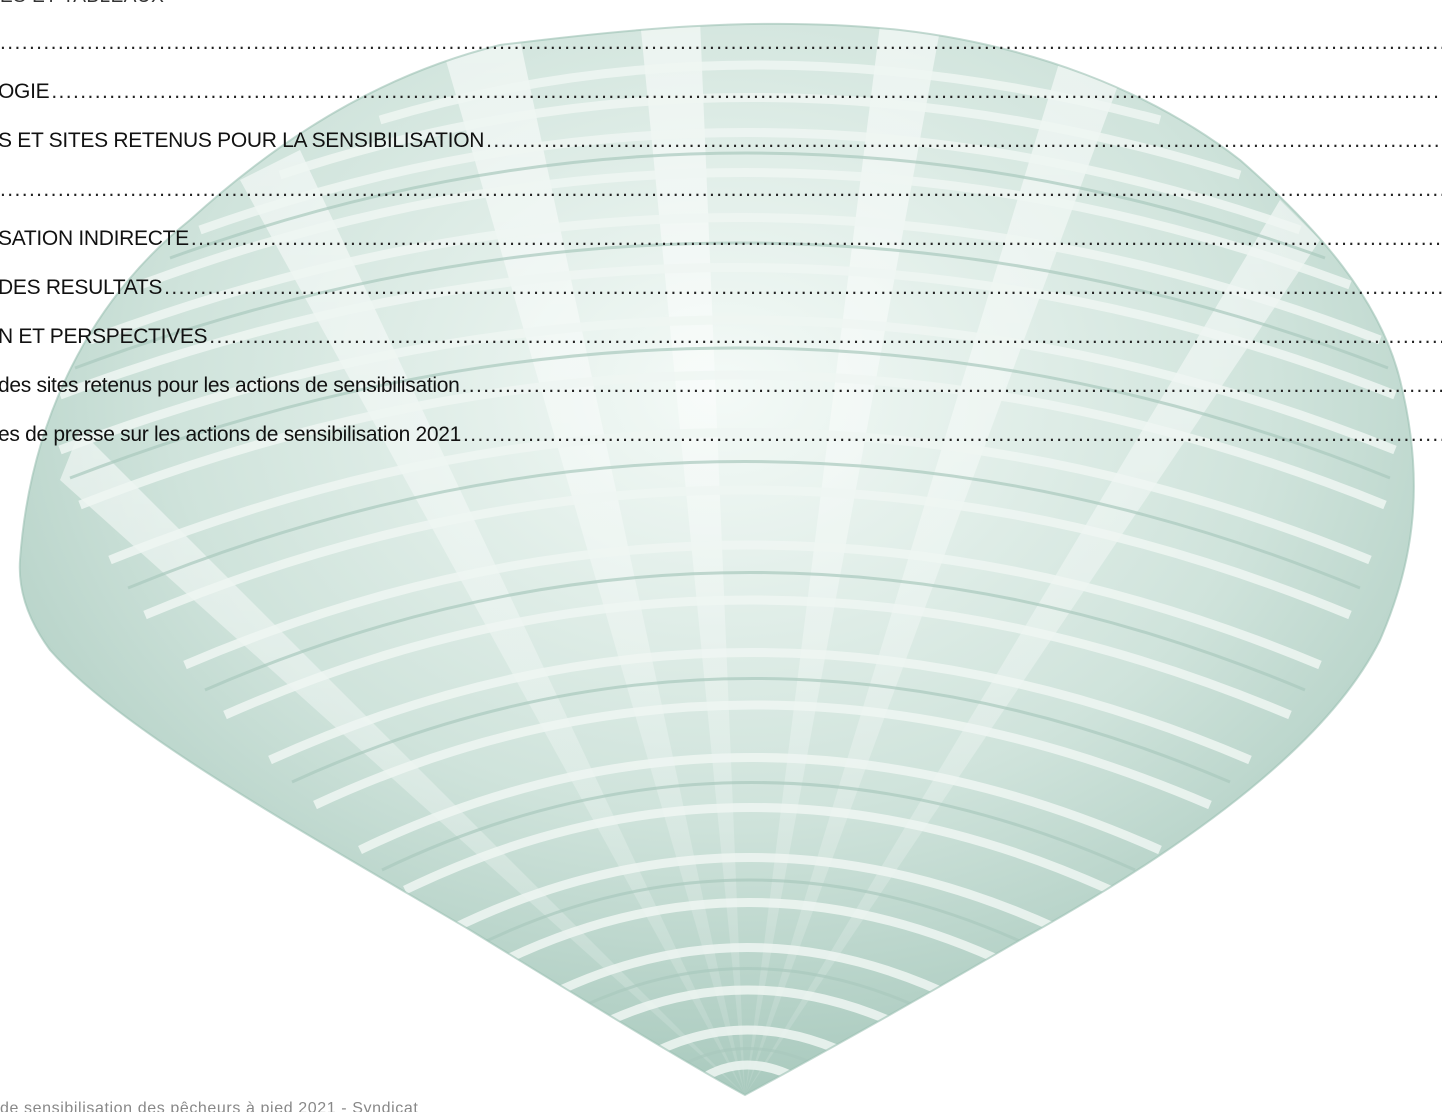  I want to click on toc-entry: N ET PERSPECTIVES, so click(721, 337).